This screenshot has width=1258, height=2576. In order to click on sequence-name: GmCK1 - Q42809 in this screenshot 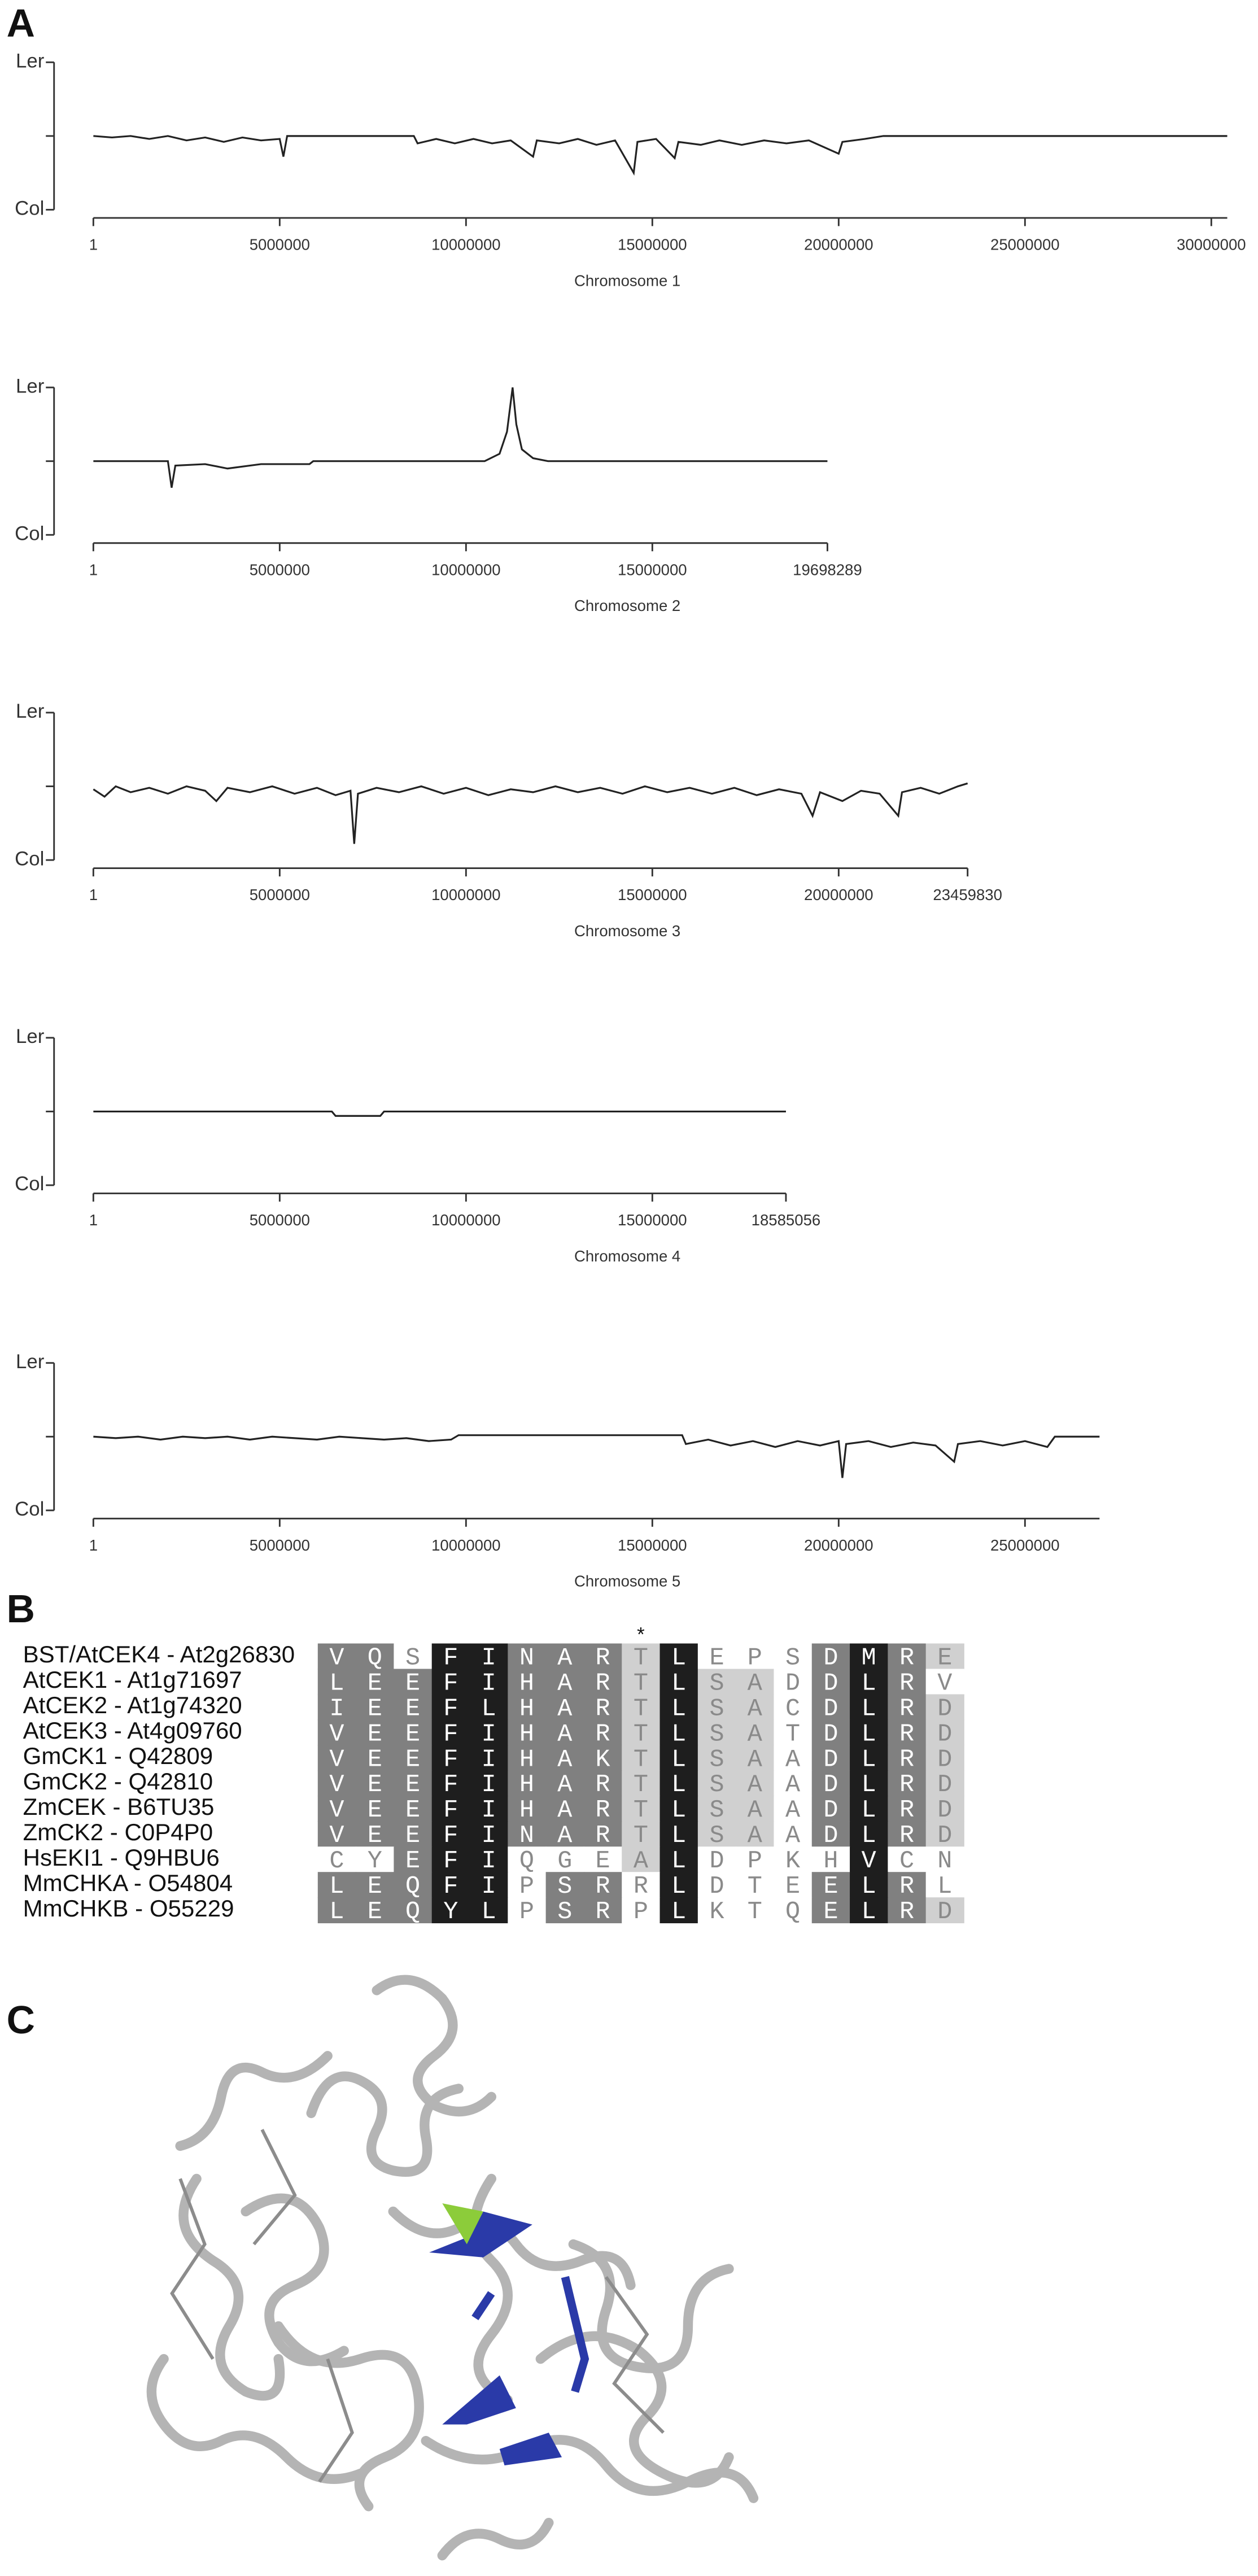, I will do `click(118, 1756)`.